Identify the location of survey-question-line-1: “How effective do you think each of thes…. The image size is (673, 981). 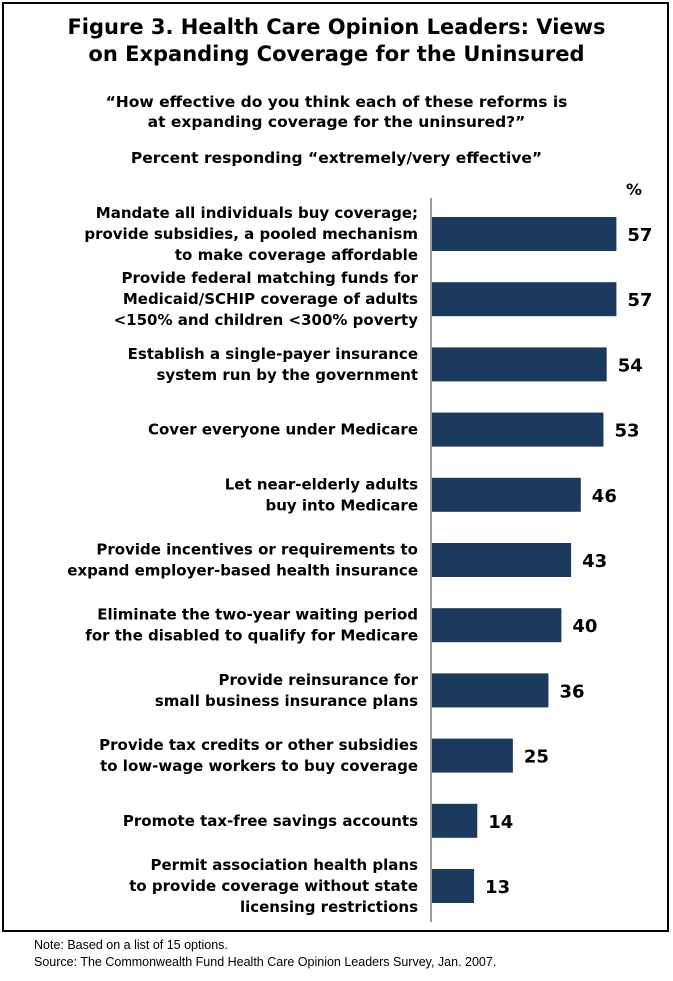
(336, 102).